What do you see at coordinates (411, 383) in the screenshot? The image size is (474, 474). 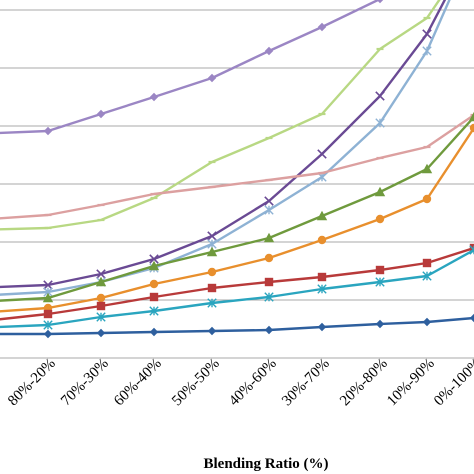 I see `x-tick-label: 10%-90%` at bounding box center [411, 383].